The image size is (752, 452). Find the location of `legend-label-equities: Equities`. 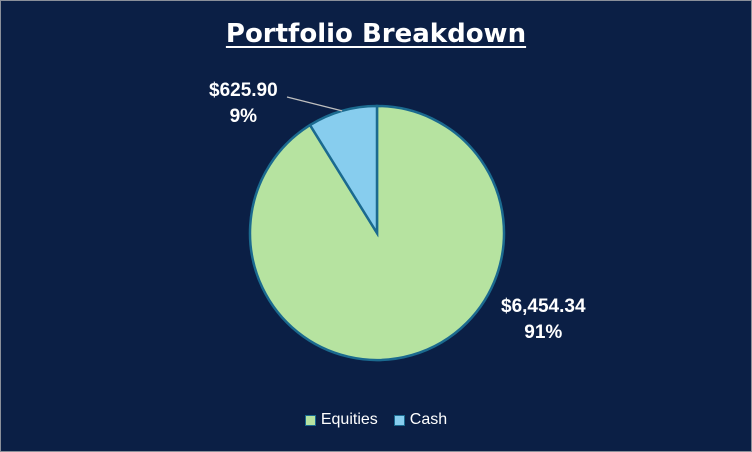

legend-label-equities: Equities is located at coordinates (349, 419).